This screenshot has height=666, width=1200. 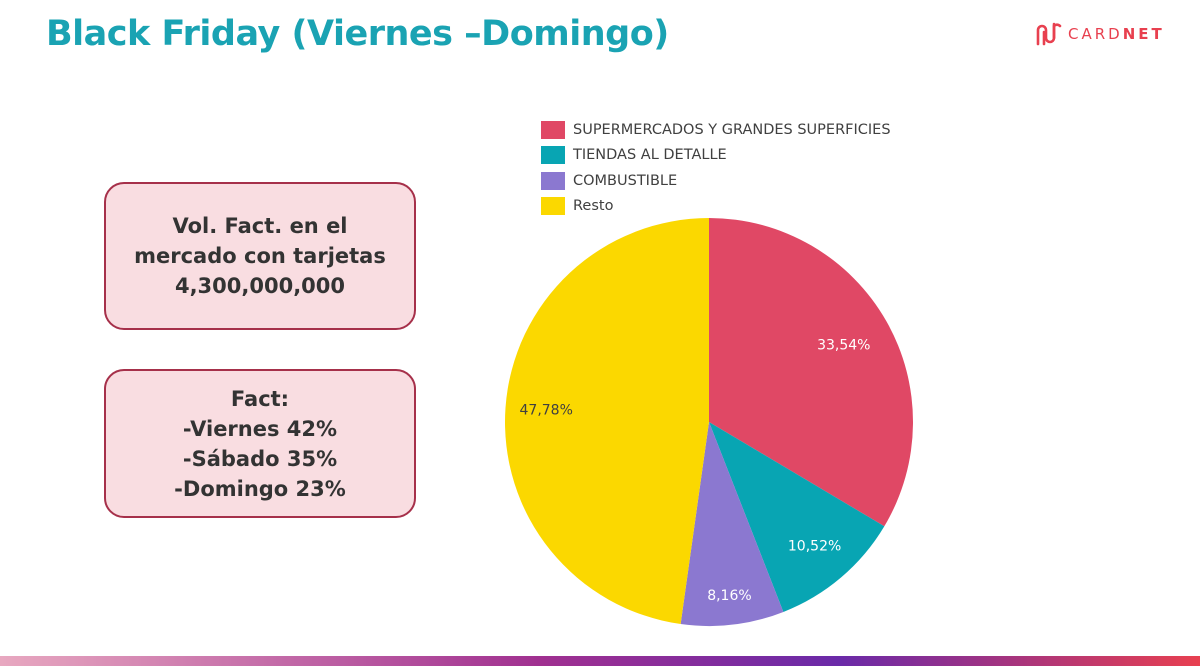 I want to click on fact-heading: Fact:, so click(x=260, y=398).